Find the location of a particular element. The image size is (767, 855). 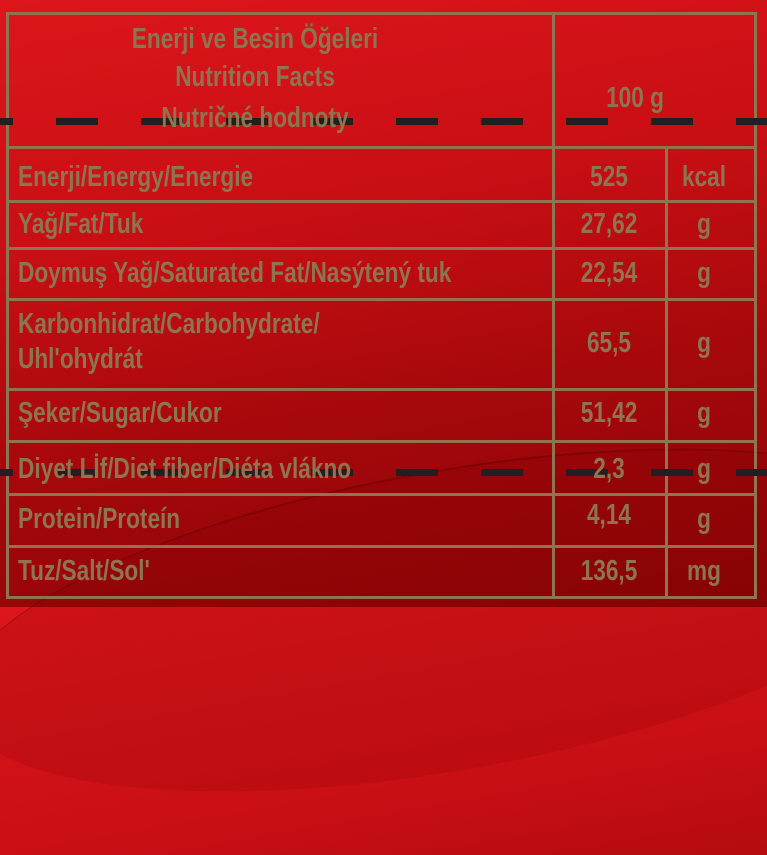

header-title-line: Nutrition Facts is located at coordinates (255, 77).